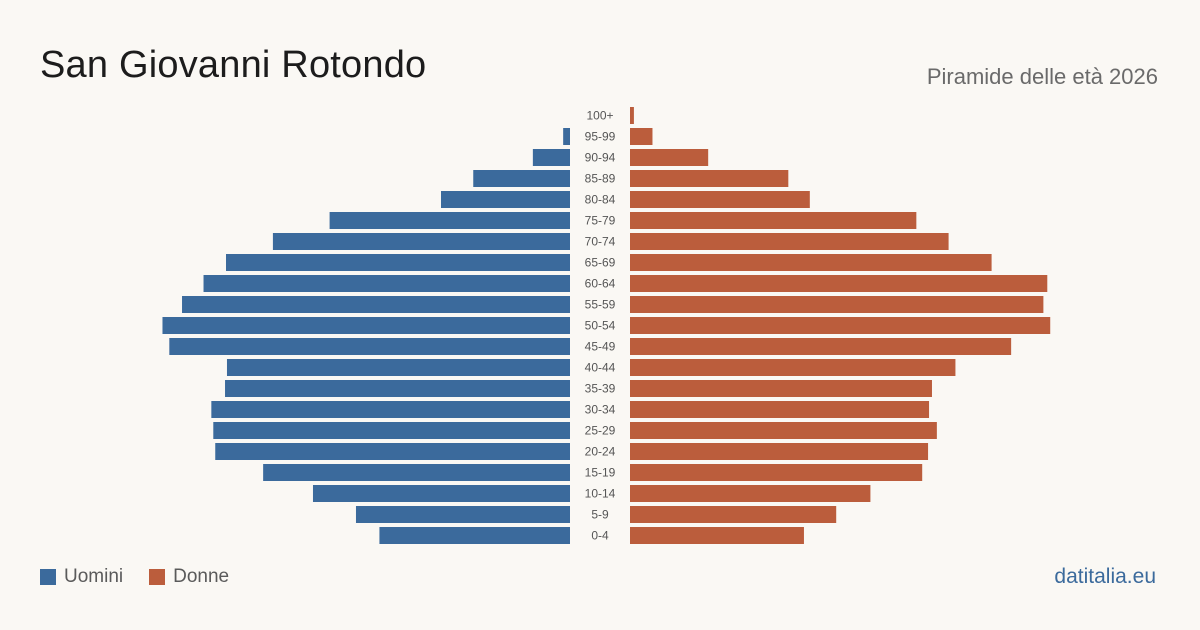  I want to click on bar-women-100+, so click(632, 115).